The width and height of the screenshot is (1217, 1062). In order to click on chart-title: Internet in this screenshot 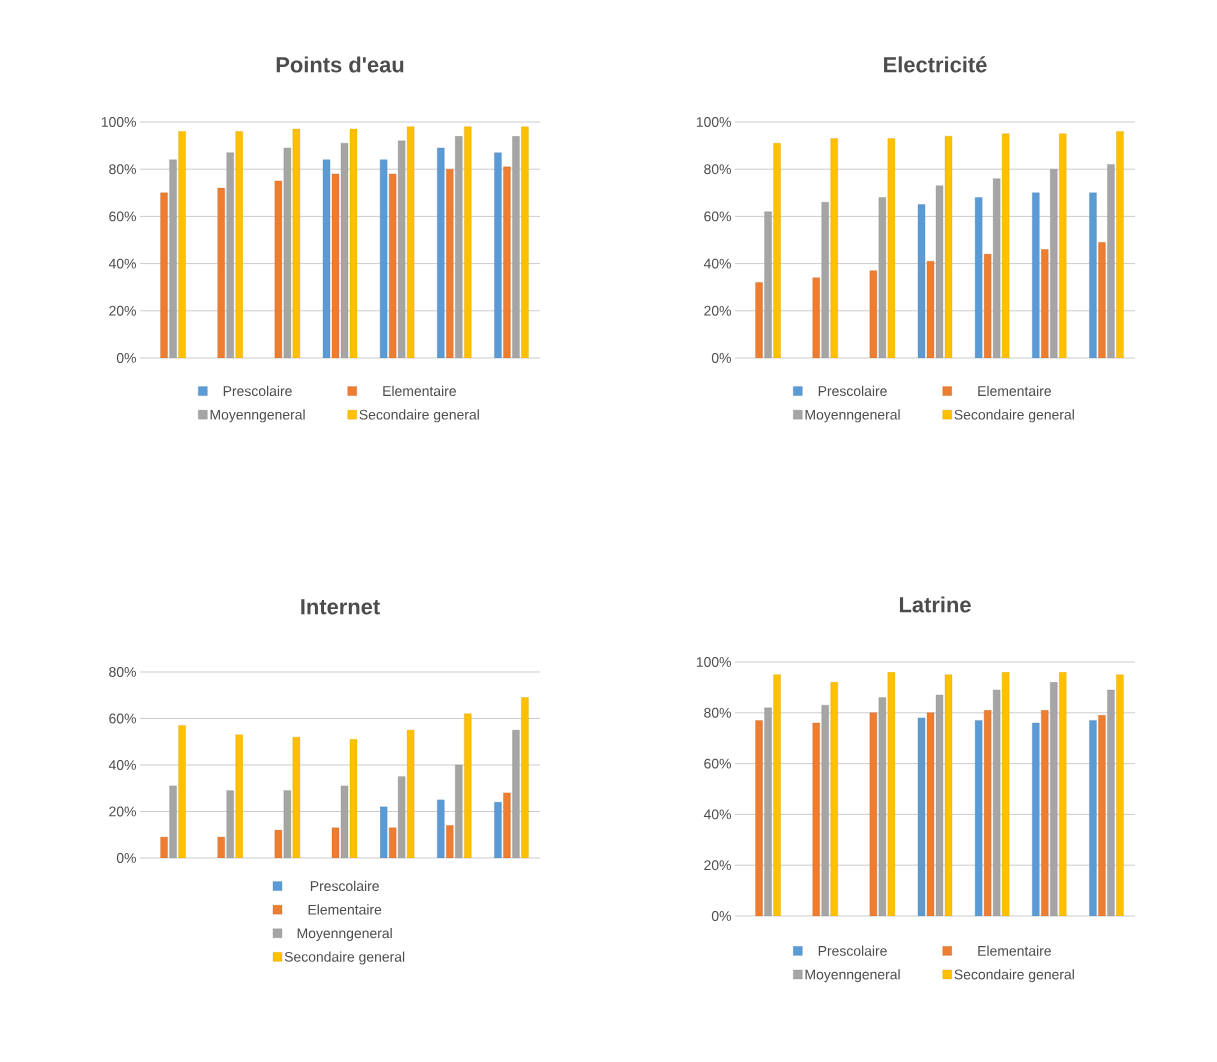, I will do `click(340, 607)`.